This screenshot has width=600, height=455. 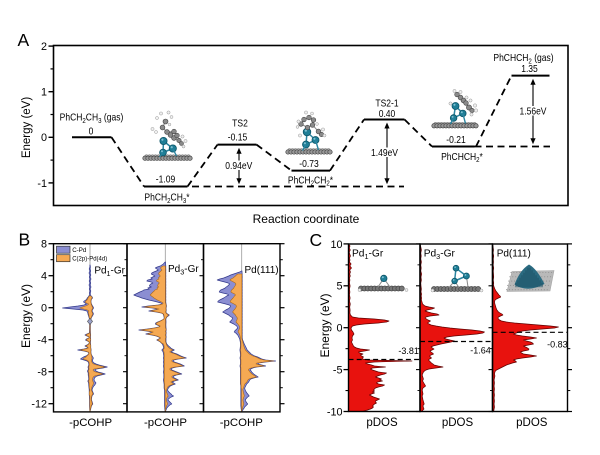 I want to click on svg-text: -8, so click(x=42, y=373).